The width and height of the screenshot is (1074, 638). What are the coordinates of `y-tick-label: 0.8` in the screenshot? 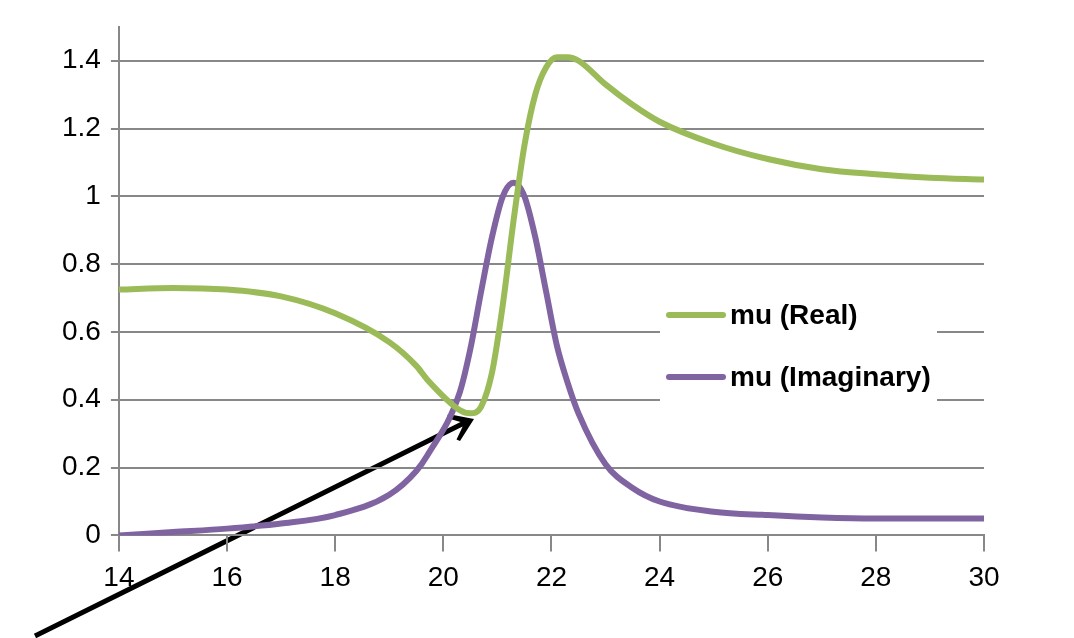 It's located at (81, 262).